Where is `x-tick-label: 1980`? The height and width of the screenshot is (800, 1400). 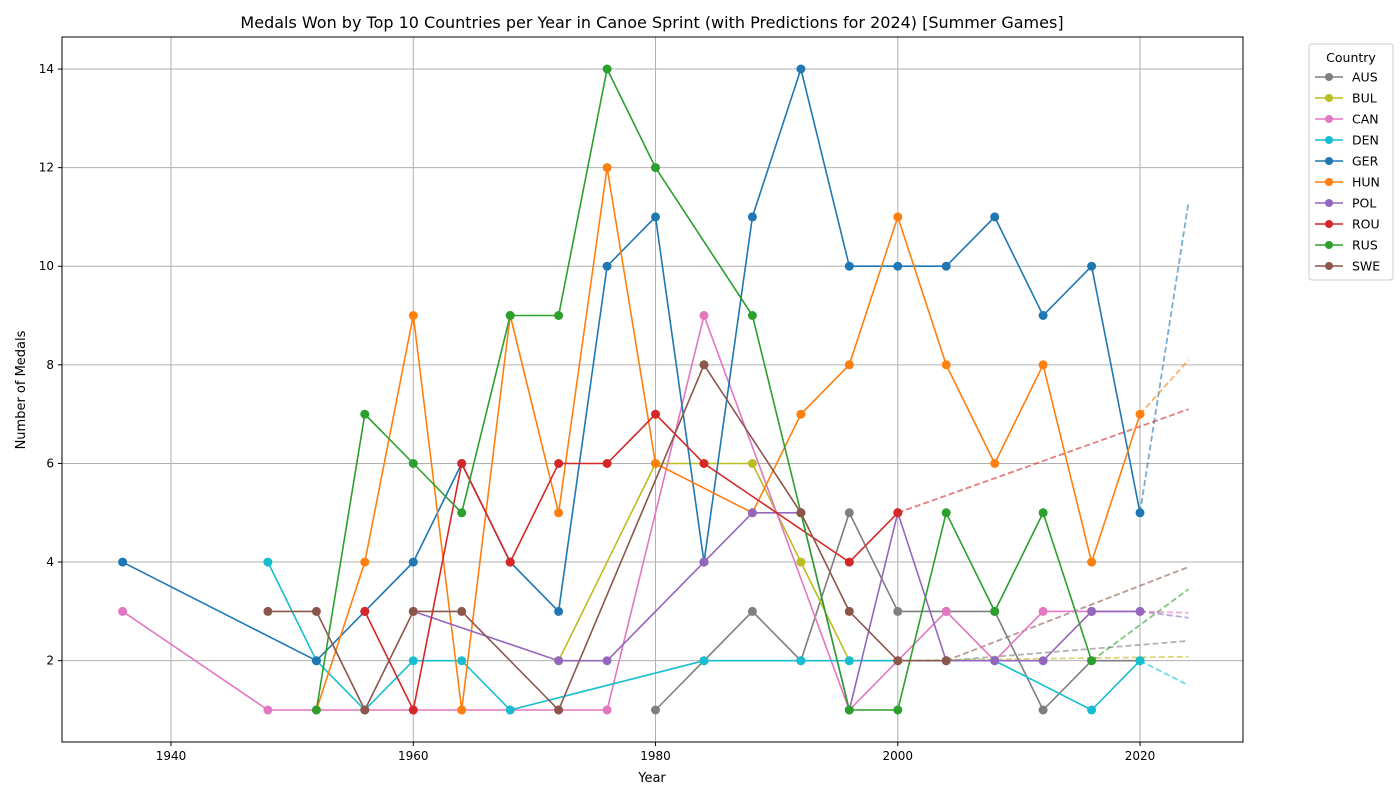 x-tick-label: 1980 is located at coordinates (655, 756).